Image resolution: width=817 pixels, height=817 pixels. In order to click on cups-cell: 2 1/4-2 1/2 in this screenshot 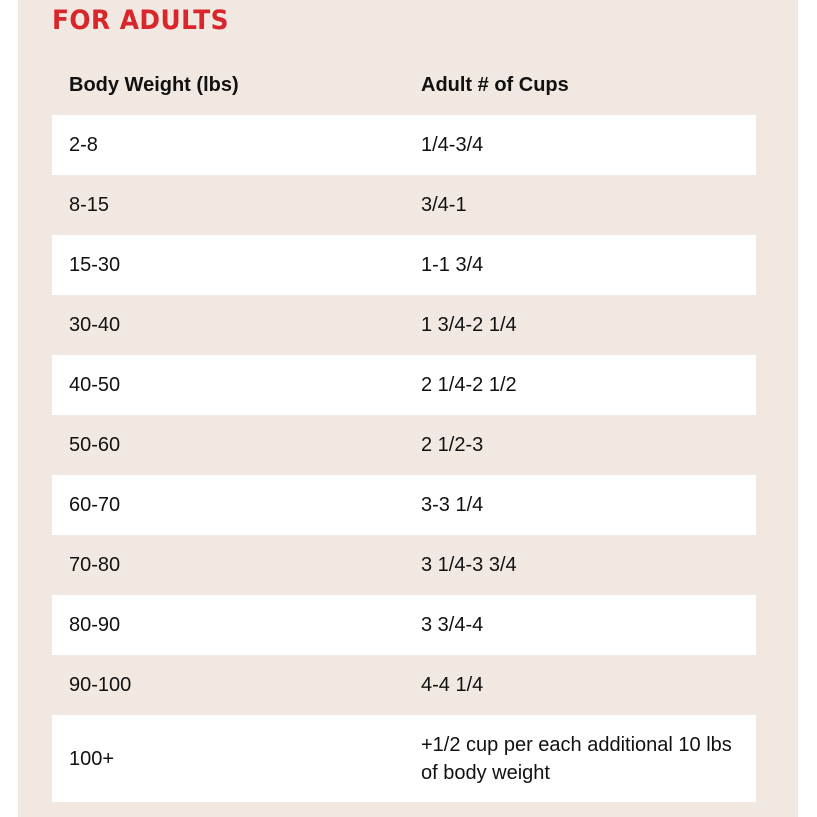, I will do `click(469, 385)`.